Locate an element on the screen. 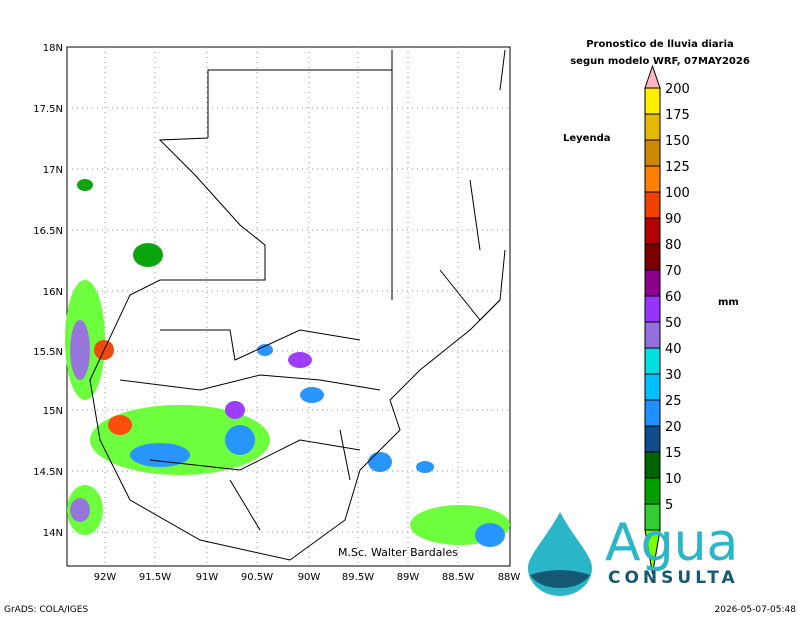  lon-label: 92W is located at coordinates (105, 577).